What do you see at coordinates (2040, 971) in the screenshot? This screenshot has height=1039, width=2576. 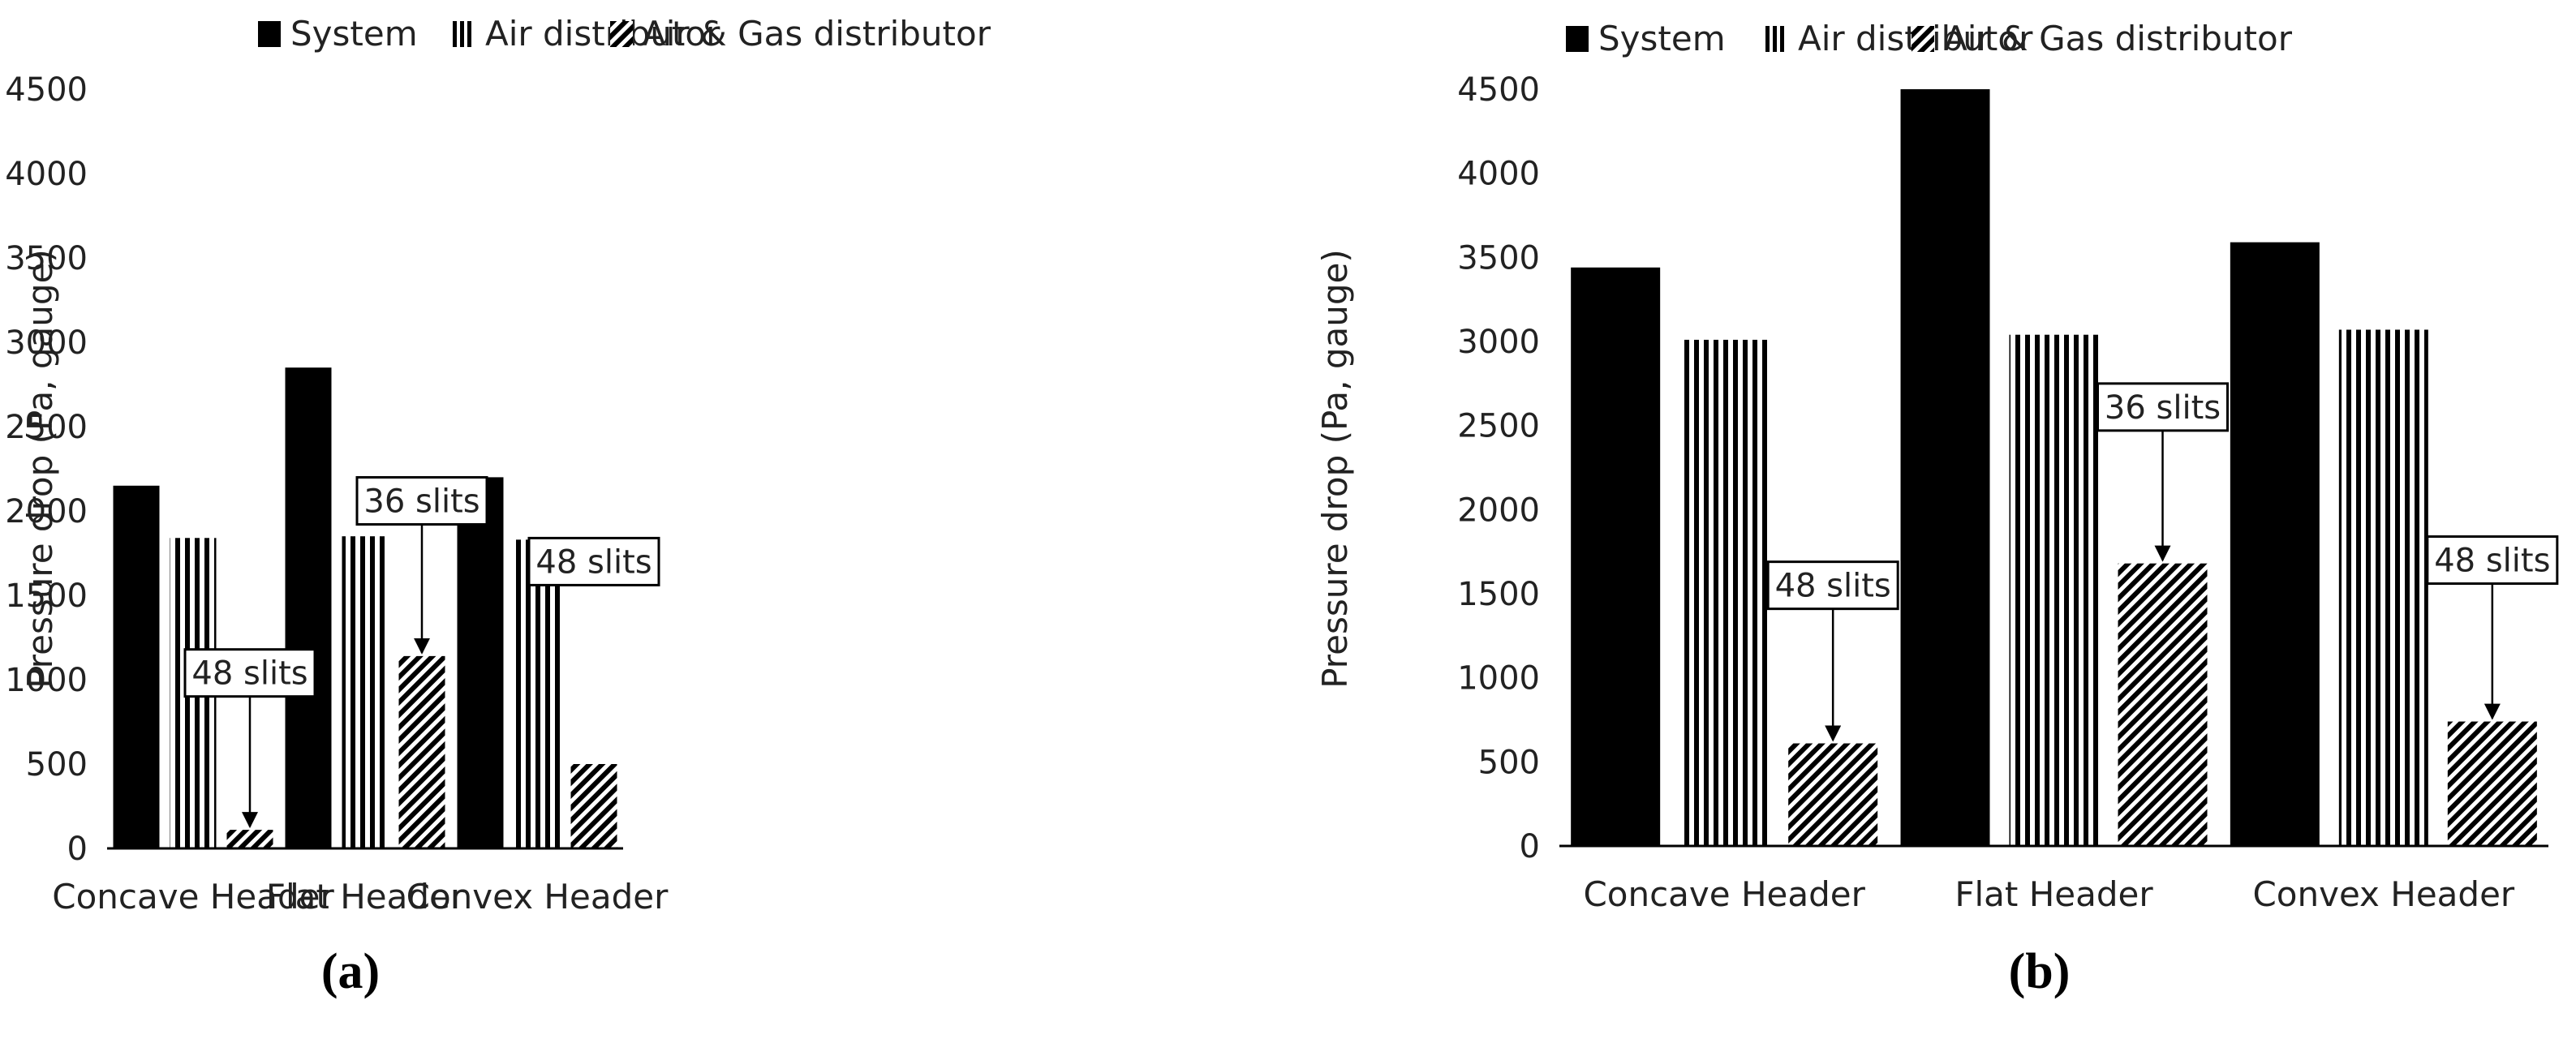 I see `panel-label: (b)` at bounding box center [2040, 971].